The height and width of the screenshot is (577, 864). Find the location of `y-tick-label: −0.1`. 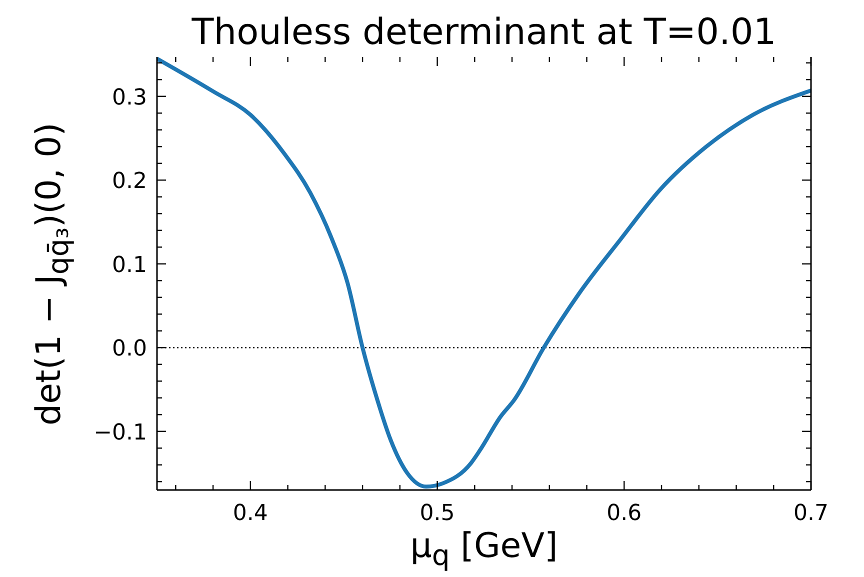

y-tick-label: −0.1 is located at coordinates (120, 433).